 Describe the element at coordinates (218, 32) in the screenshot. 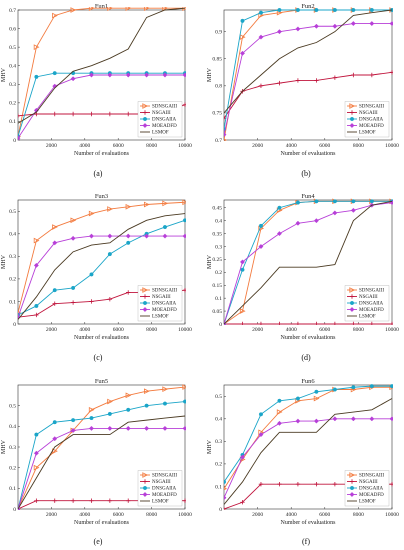

I see `y-tick-label: 0.9` at that location.